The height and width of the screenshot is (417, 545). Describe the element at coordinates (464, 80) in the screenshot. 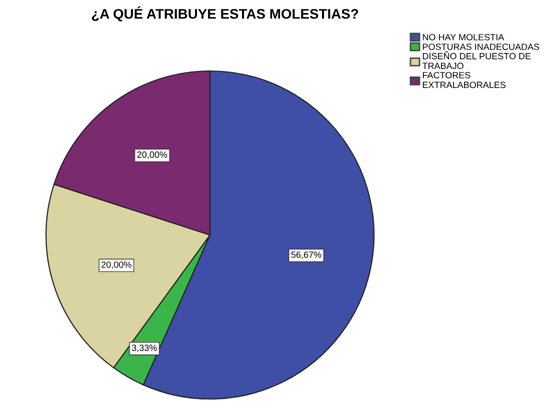

I see `legend-label: FACTORES EXTRALABORALES` at that location.